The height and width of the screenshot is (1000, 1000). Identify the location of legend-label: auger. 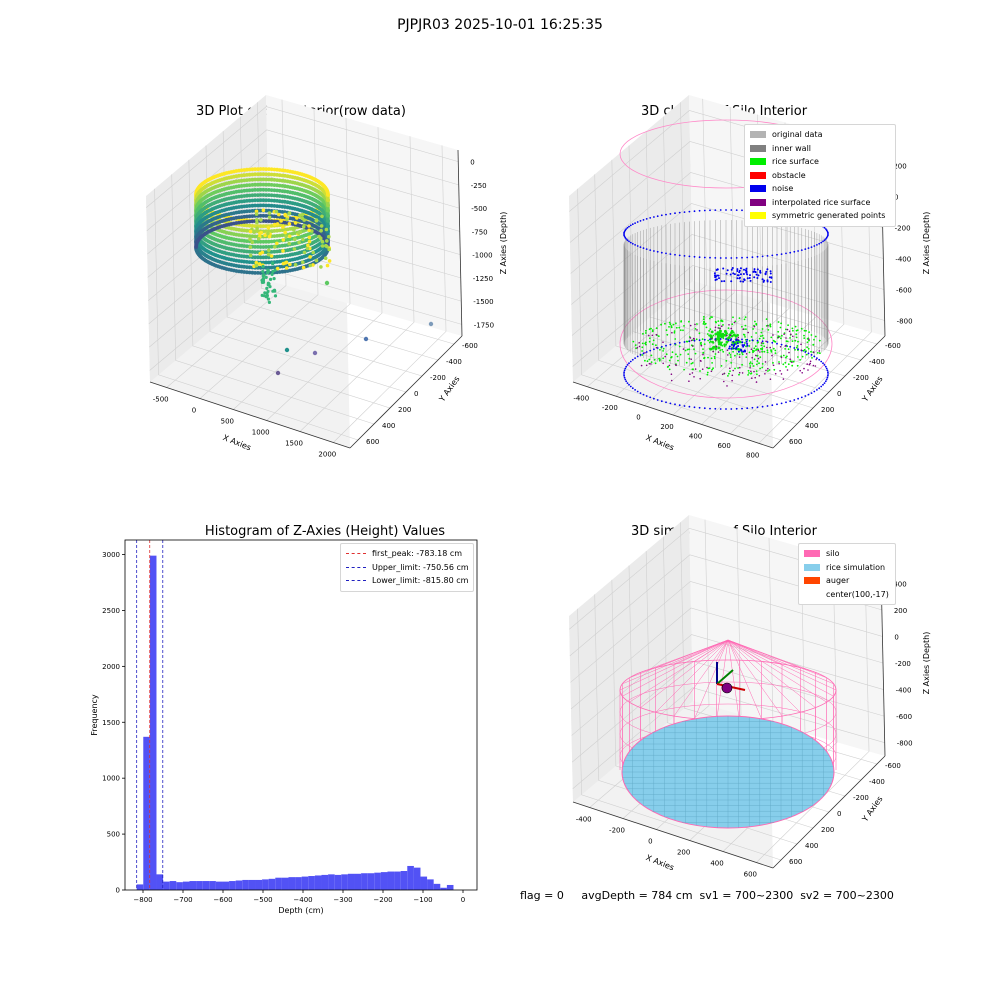
(838, 581).